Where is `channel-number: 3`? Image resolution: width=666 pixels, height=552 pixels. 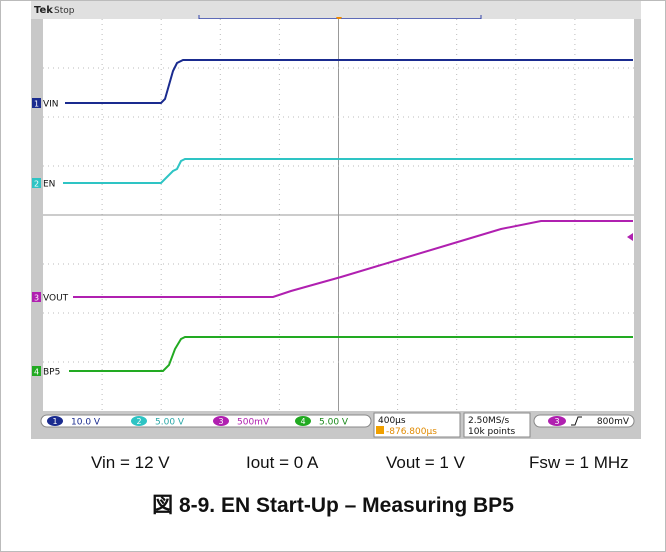 channel-number: 3 is located at coordinates (36, 298).